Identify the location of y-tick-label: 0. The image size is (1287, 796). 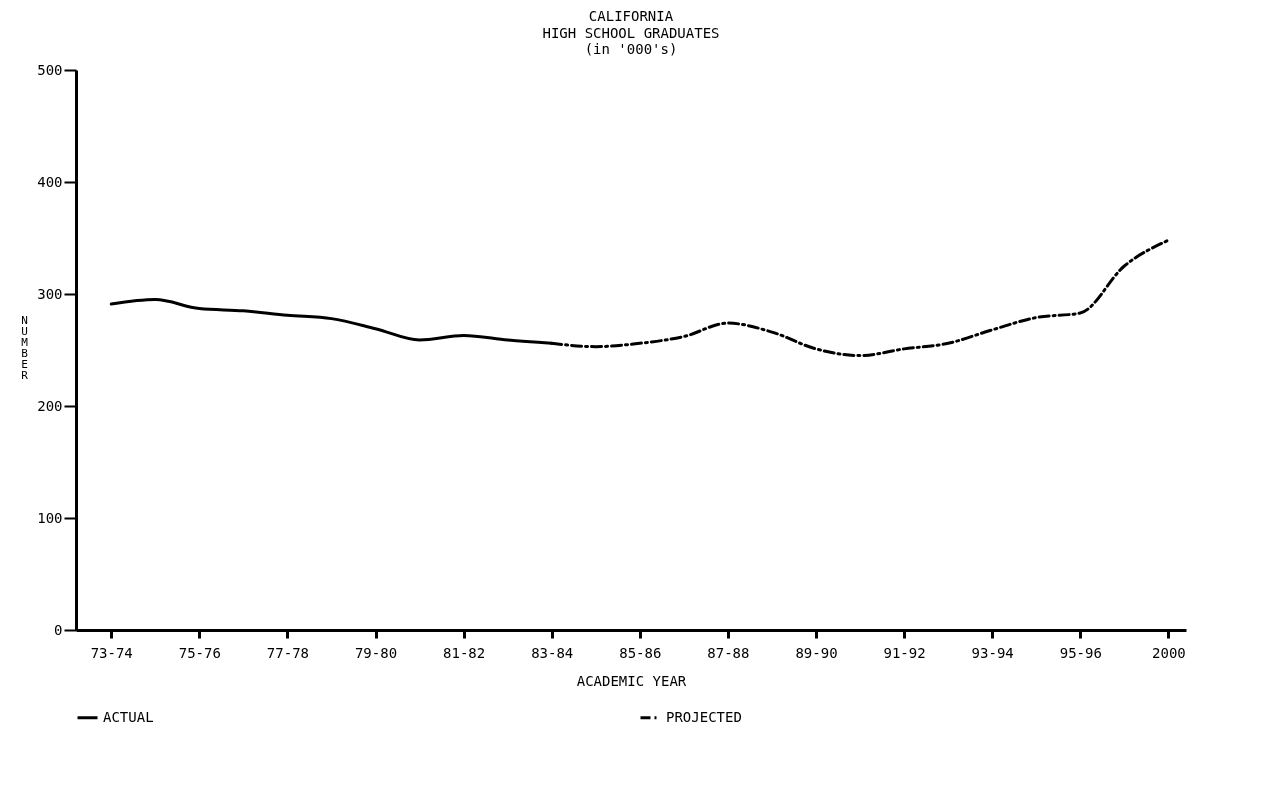
(58, 629).